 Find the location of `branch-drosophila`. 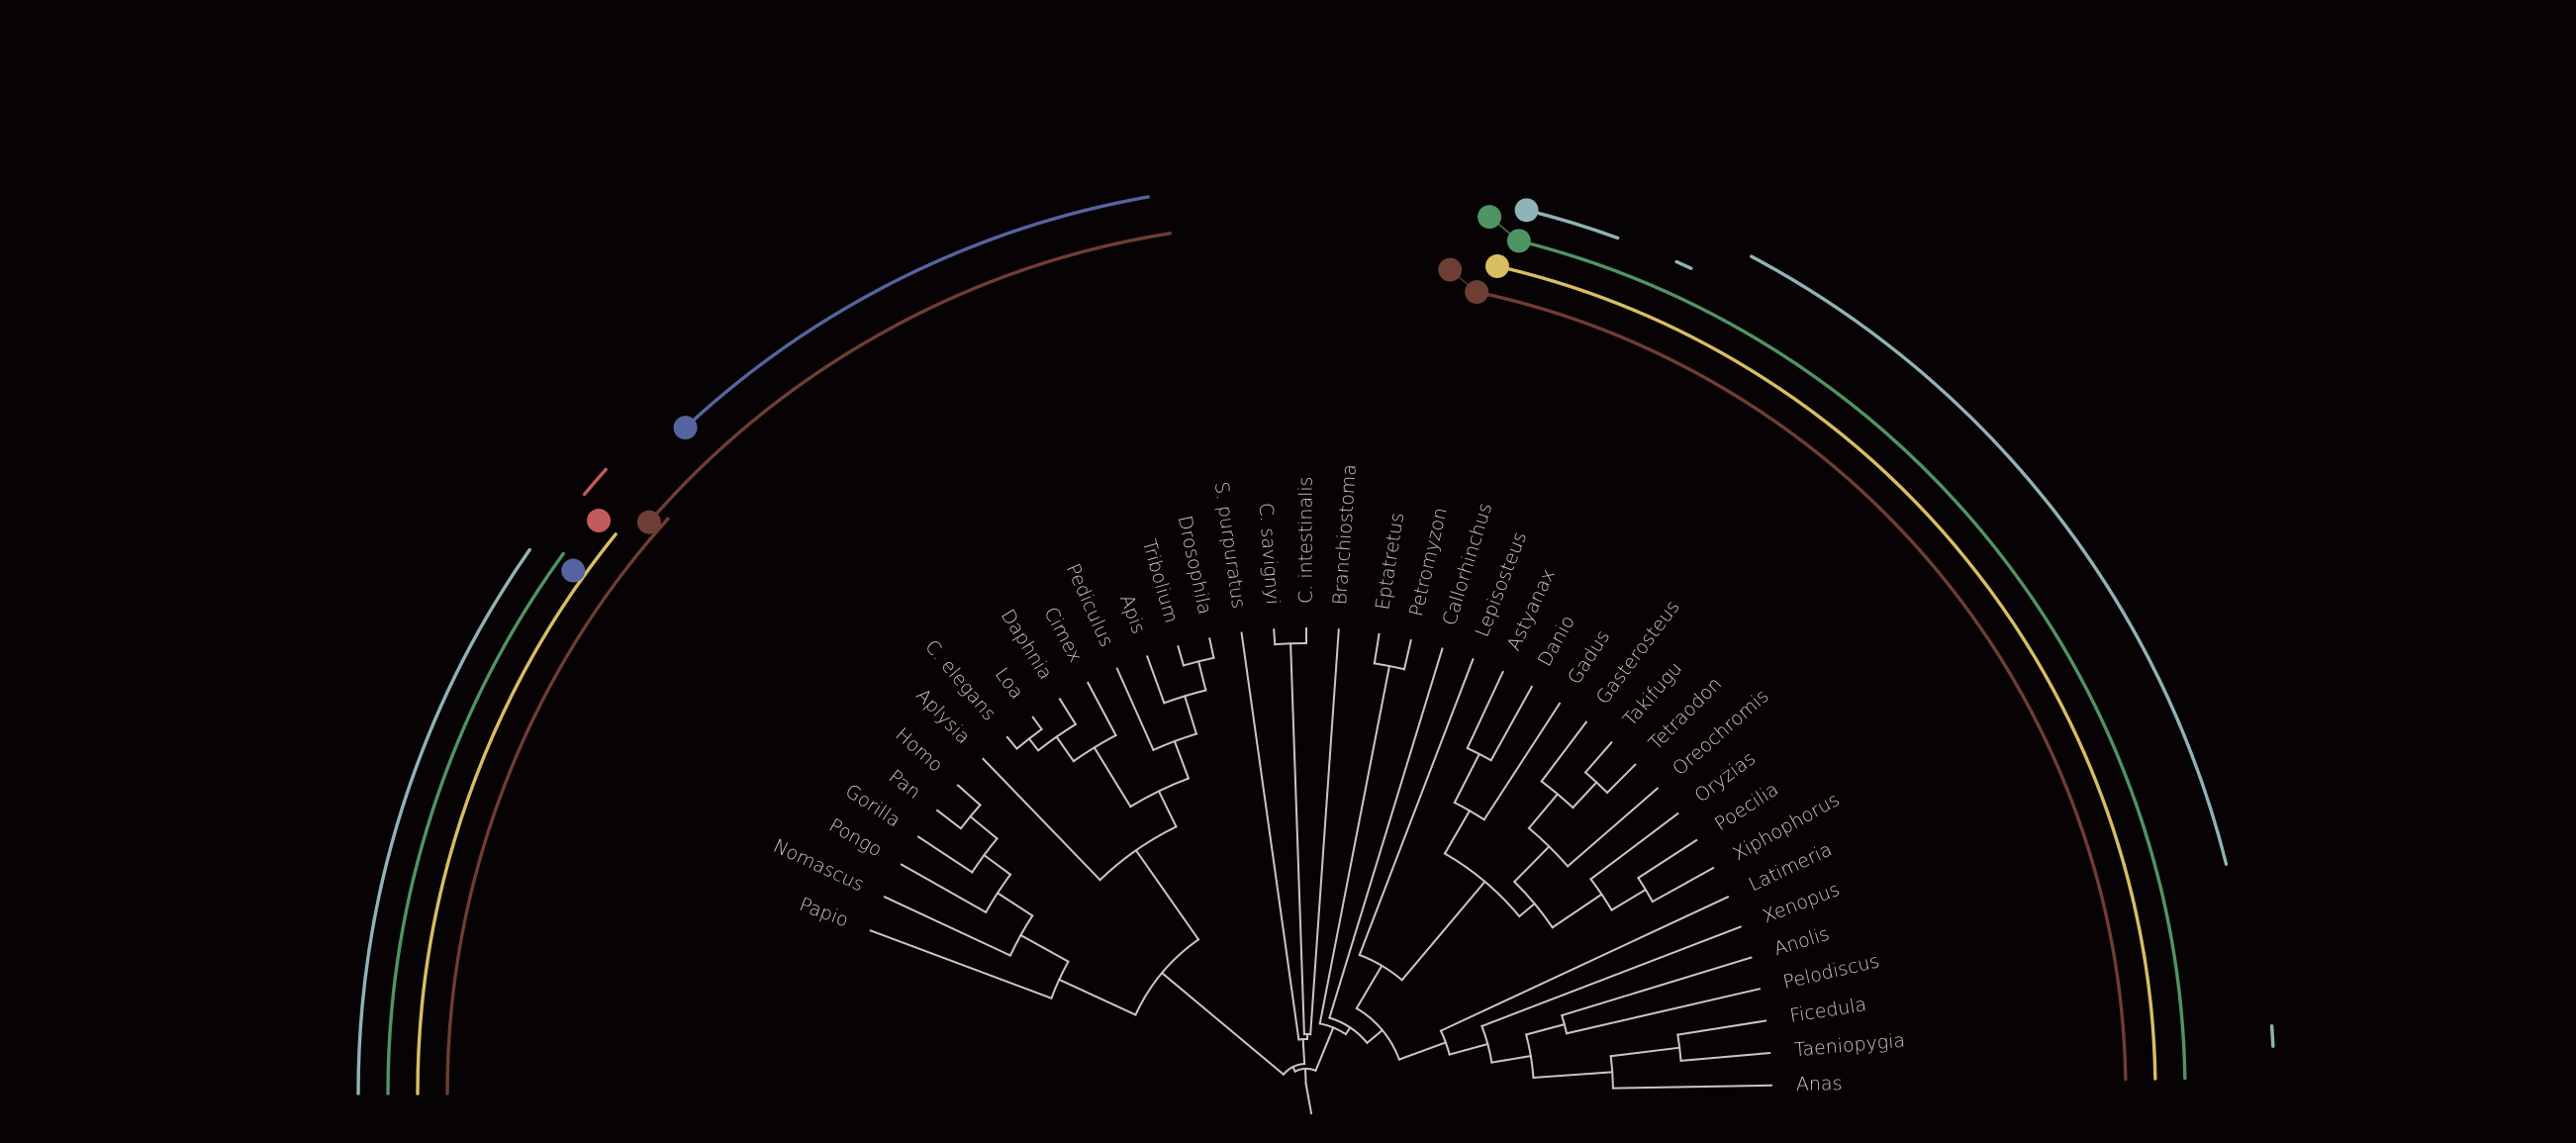

branch-drosophila is located at coordinates (1211, 648).